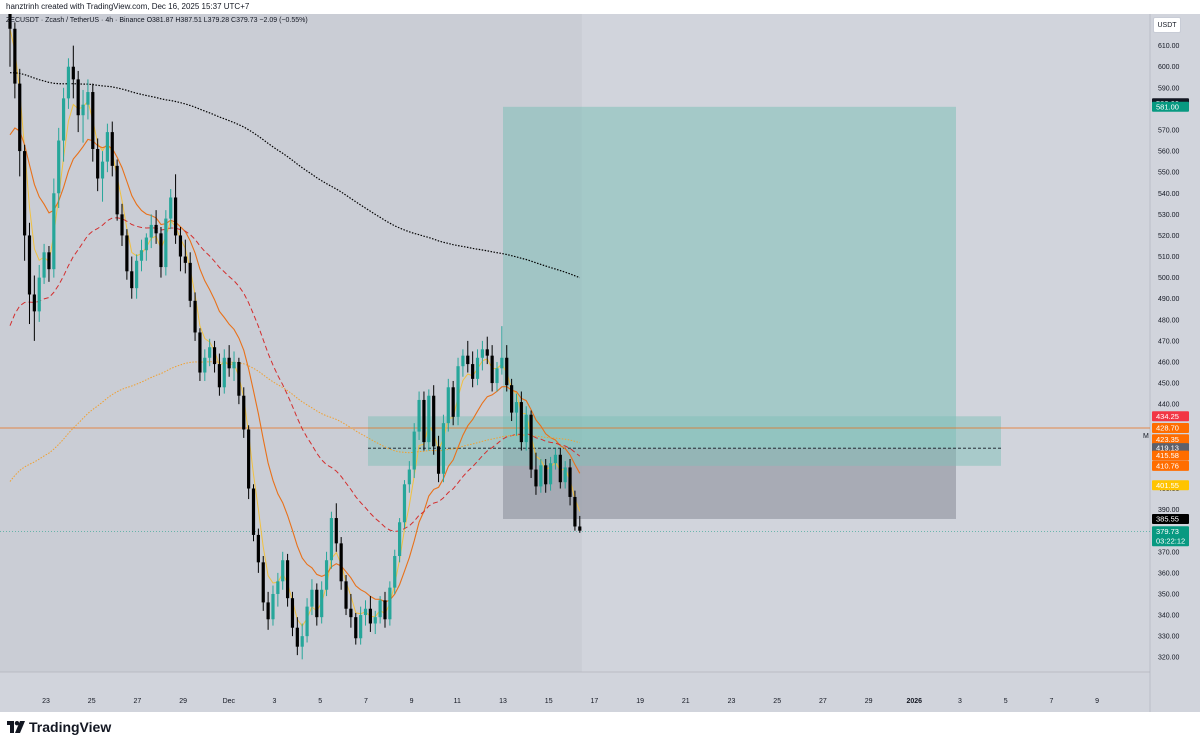 This screenshot has height=743, width=1200. Describe the element at coordinates (1169, 405) in the screenshot. I see `price-tick-label: 440.00` at that location.